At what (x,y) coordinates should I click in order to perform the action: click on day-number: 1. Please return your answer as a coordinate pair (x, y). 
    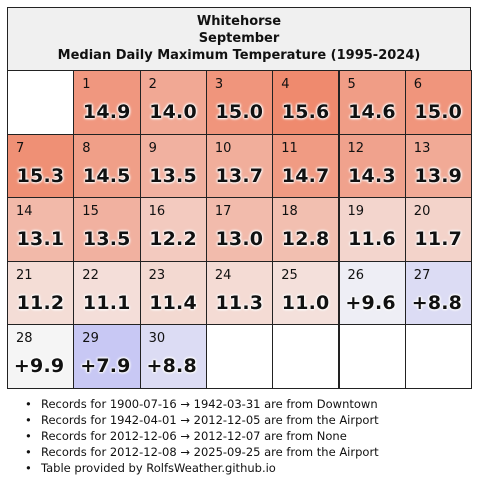
    Looking at the image, I should click on (86, 84).